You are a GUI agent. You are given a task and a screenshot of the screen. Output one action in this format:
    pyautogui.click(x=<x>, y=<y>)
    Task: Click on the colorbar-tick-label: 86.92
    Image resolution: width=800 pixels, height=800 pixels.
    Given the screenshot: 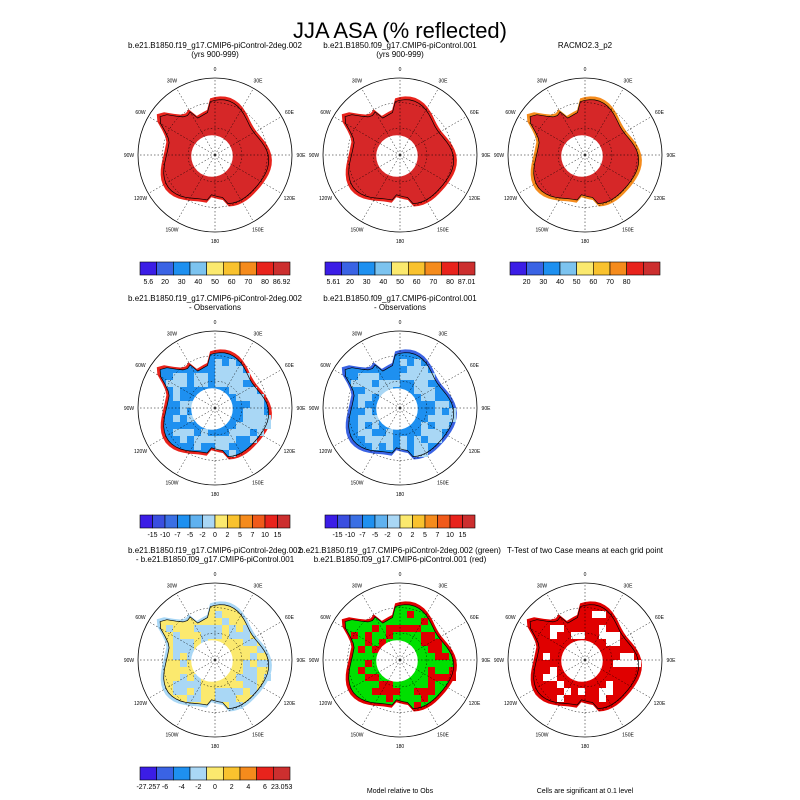 What is the action you would take?
    pyautogui.click(x=282, y=282)
    